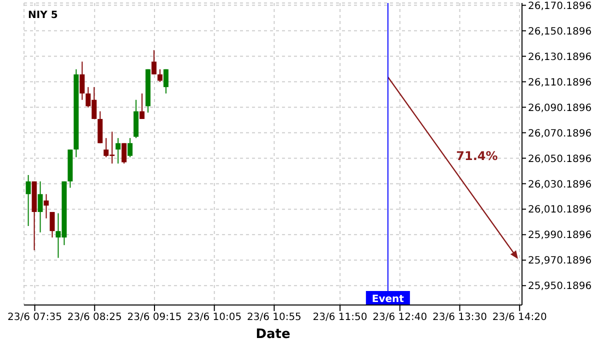 Image resolution: width=600 pixels, height=340 pixels. What do you see at coordinates (560, 32) in the screenshot?
I see `y-tick-label: 26,150.1896` at bounding box center [560, 32].